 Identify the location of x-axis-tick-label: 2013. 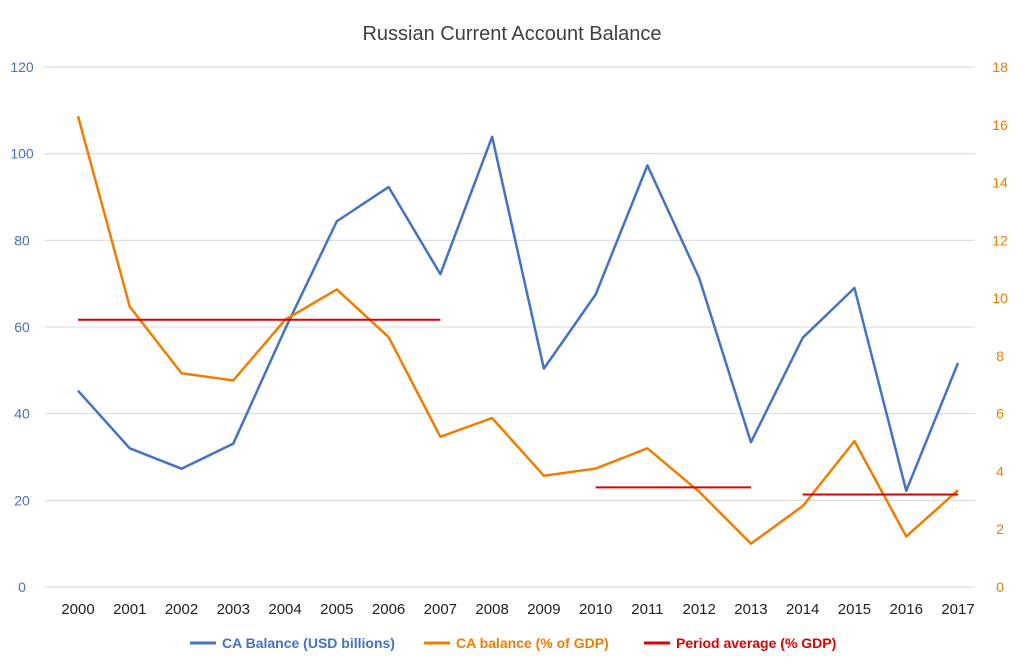
(750, 609).